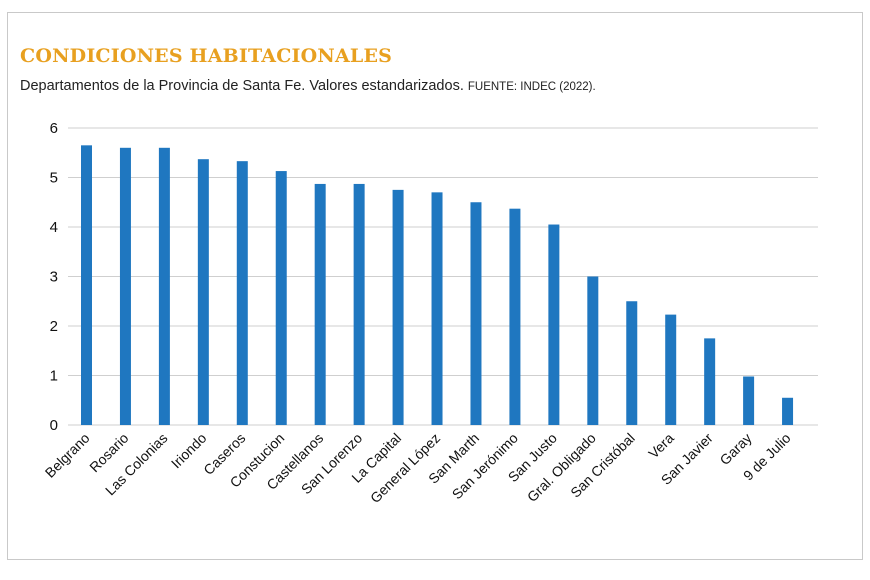  I want to click on x-tick-label: Vera, so click(661, 446).